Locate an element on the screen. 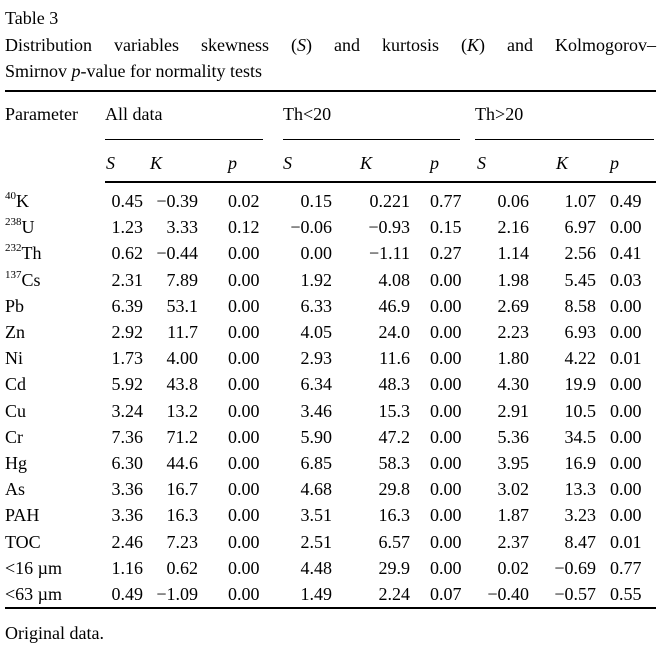  value-cell: 2.23 is located at coordinates (513, 332).